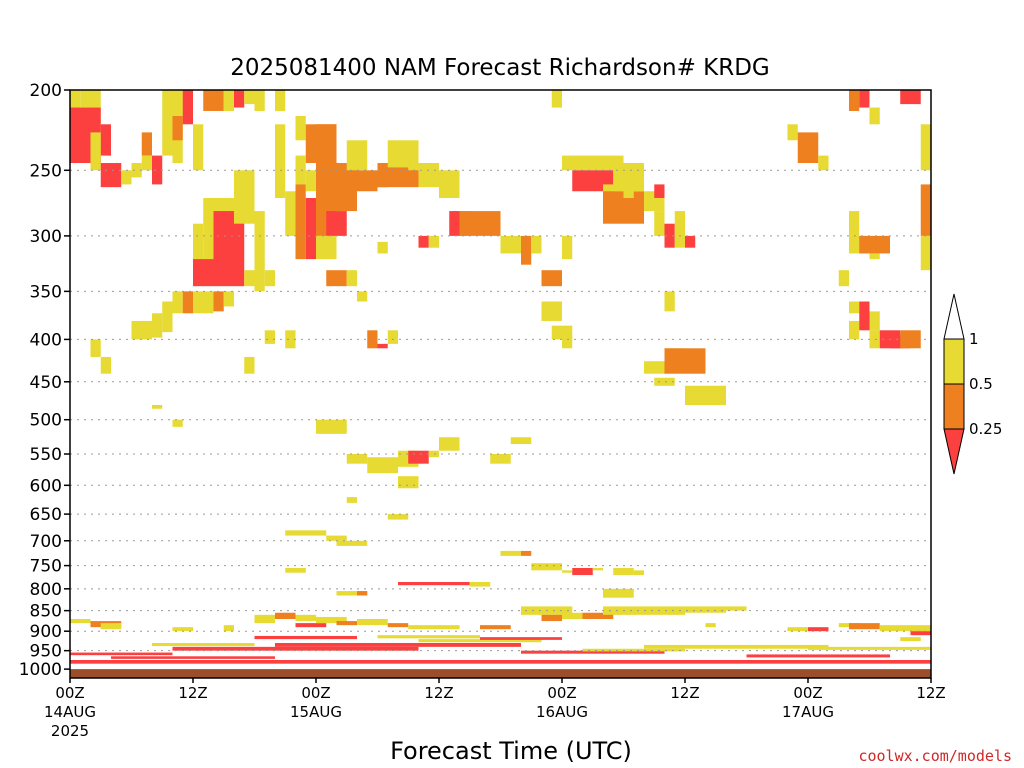 The width and height of the screenshot is (1024, 768). I want to click on colorbar-label: 1, so click(974, 339).